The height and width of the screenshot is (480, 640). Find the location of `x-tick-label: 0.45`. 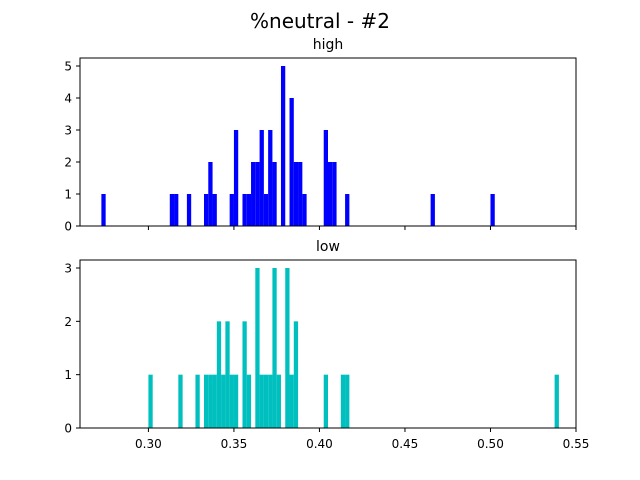

x-tick-label: 0.45 is located at coordinates (405, 444).